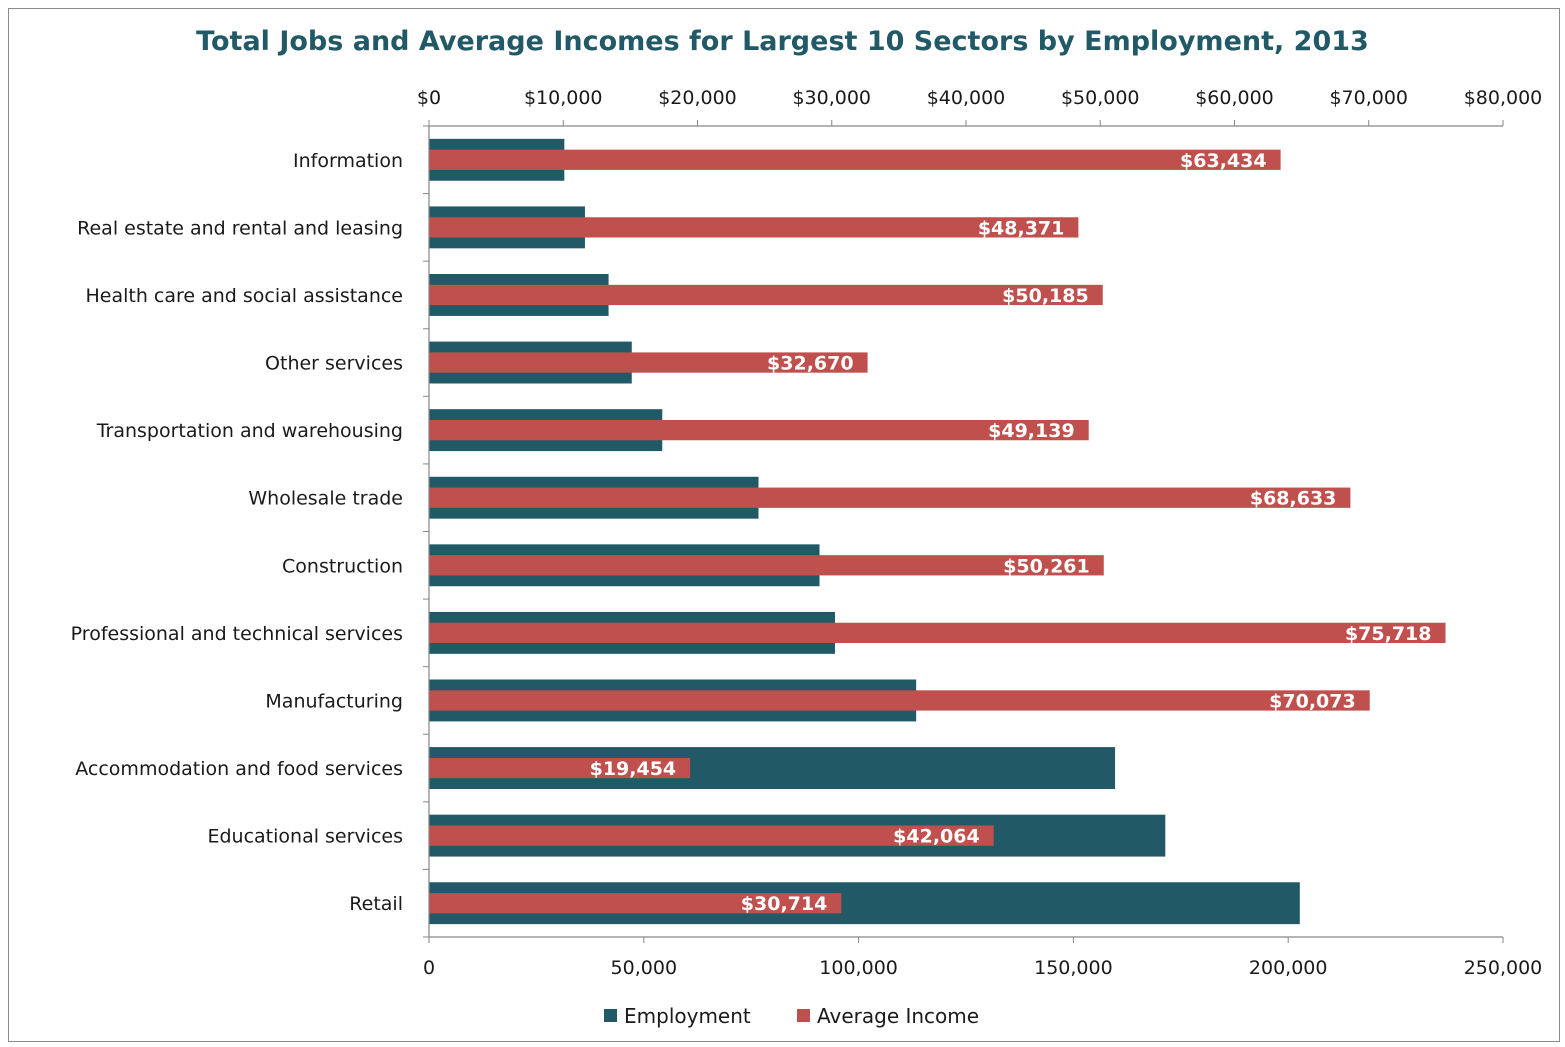 The height and width of the screenshot is (1047, 1565). Describe the element at coordinates (1021, 228) in the screenshot. I see `average-income-data-label: $48,371` at that location.